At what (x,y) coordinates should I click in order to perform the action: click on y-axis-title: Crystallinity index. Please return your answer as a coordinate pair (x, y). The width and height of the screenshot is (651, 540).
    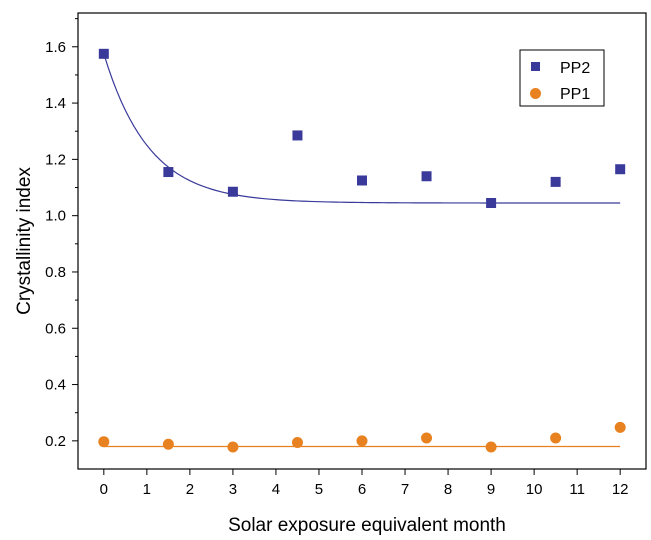
    Looking at the image, I should click on (24, 241).